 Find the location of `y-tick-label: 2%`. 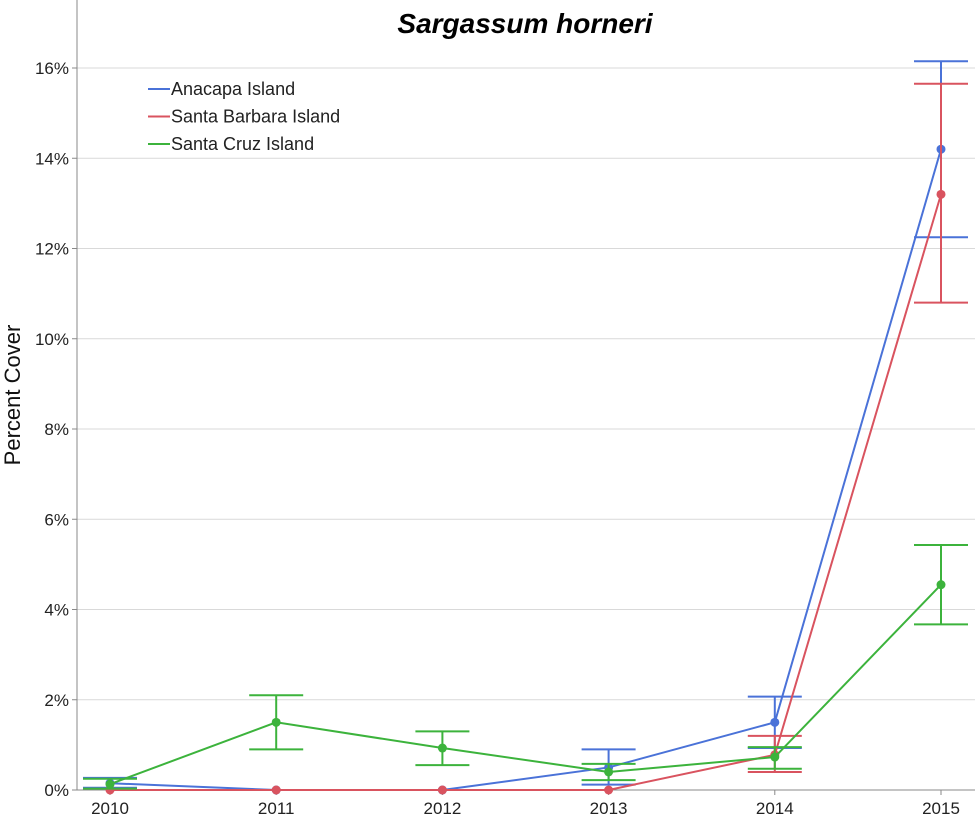

y-tick-label: 2% is located at coordinates (56, 700).